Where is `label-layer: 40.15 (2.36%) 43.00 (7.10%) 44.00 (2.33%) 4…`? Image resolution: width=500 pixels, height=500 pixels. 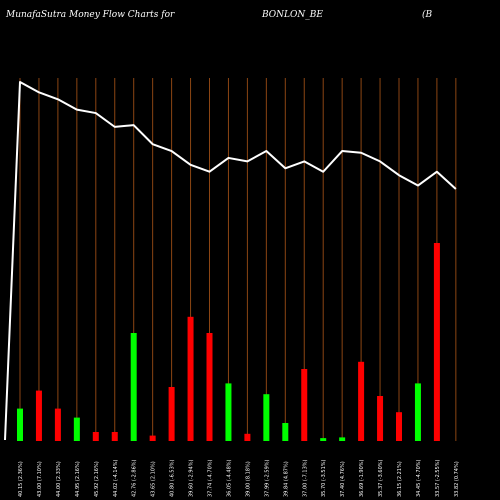
label-layer: 40.15 (2.36%) 43.00 (7.10%) 44.00 (2.33%) 4… is located at coordinates (239, 478).